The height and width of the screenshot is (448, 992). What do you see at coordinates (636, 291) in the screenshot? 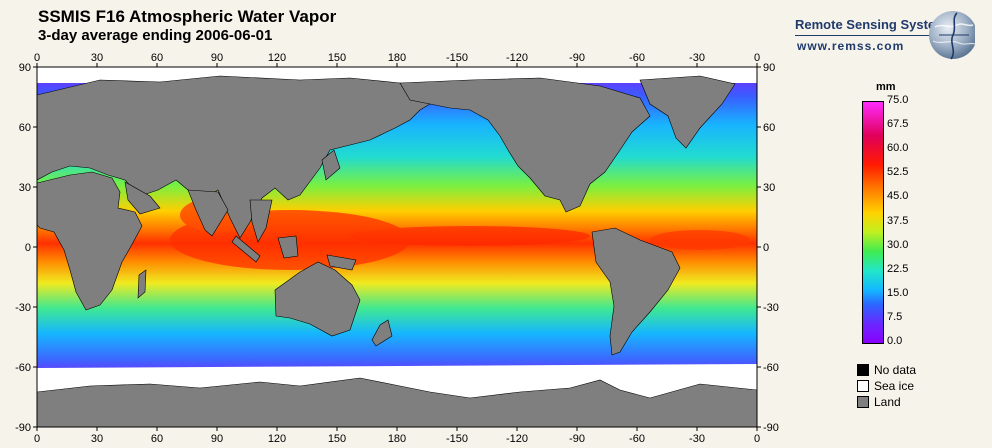
I see `south-america` at bounding box center [636, 291].